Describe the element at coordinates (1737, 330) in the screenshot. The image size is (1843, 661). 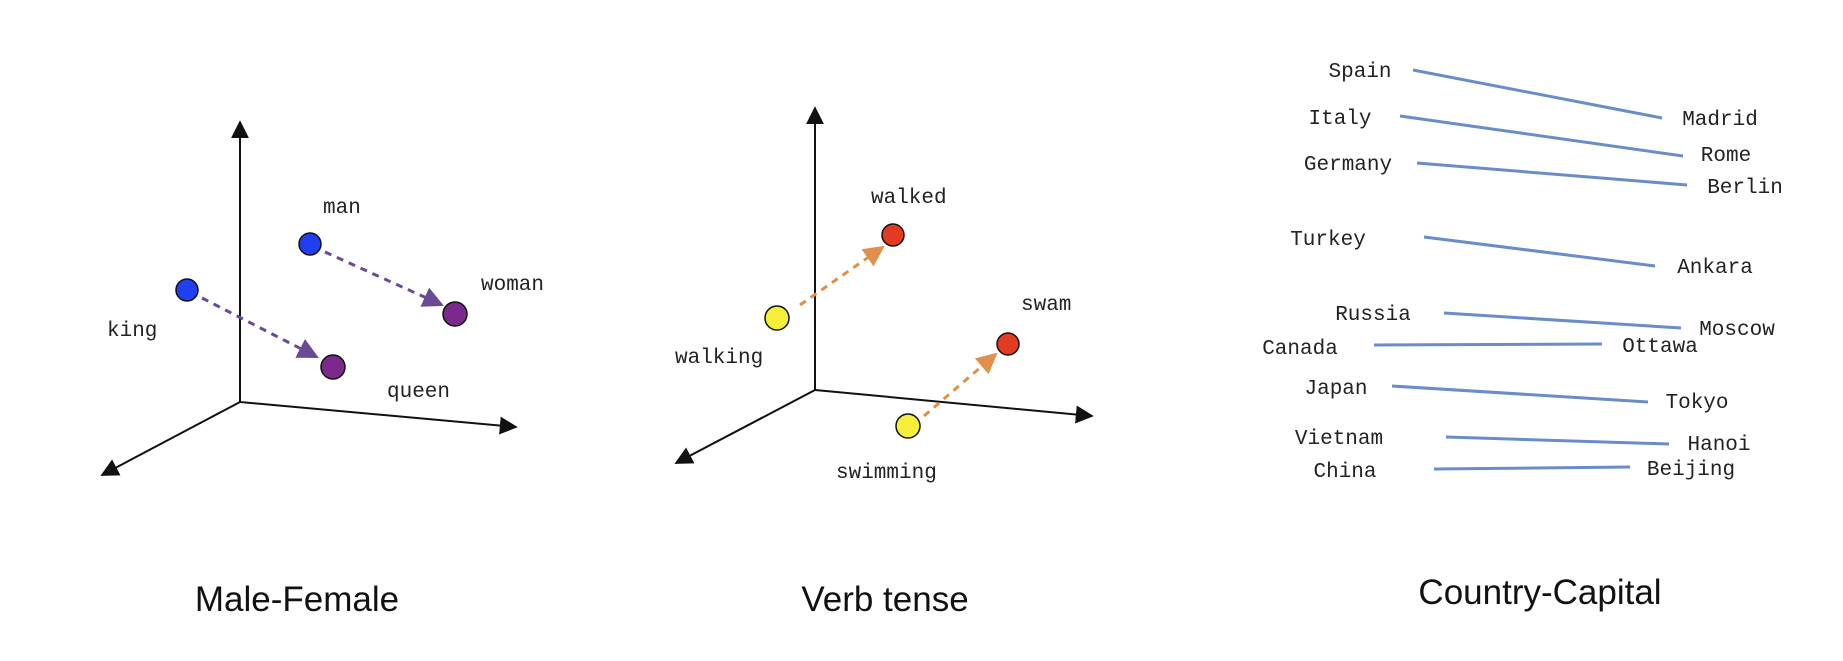
I see `capital-label: Moscow` at that location.